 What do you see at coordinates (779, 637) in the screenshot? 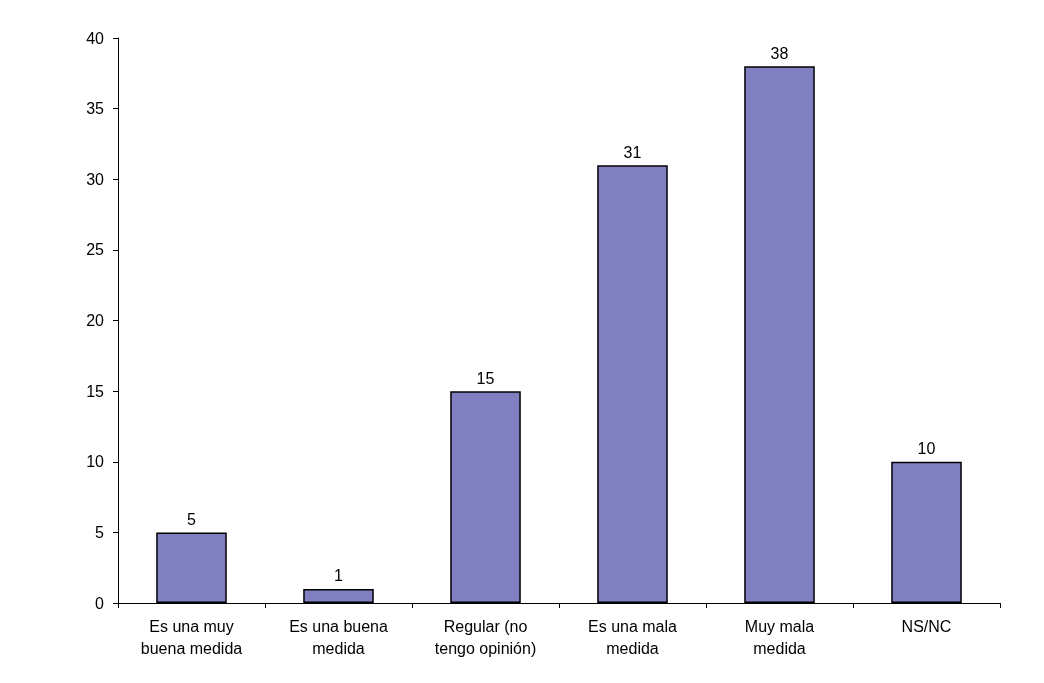
I see `x-tick-label: Muy mala medida` at bounding box center [779, 637].